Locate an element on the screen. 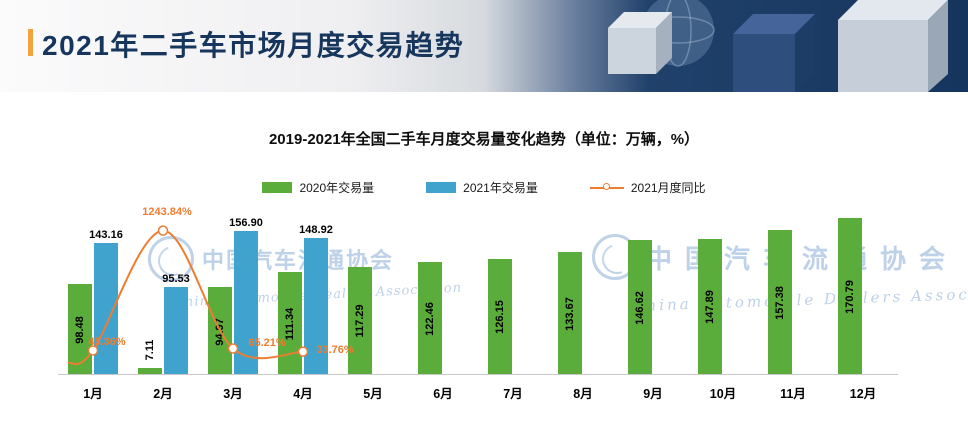 This screenshot has width=968, height=437. legend-swatch-2020 is located at coordinates (277, 187).